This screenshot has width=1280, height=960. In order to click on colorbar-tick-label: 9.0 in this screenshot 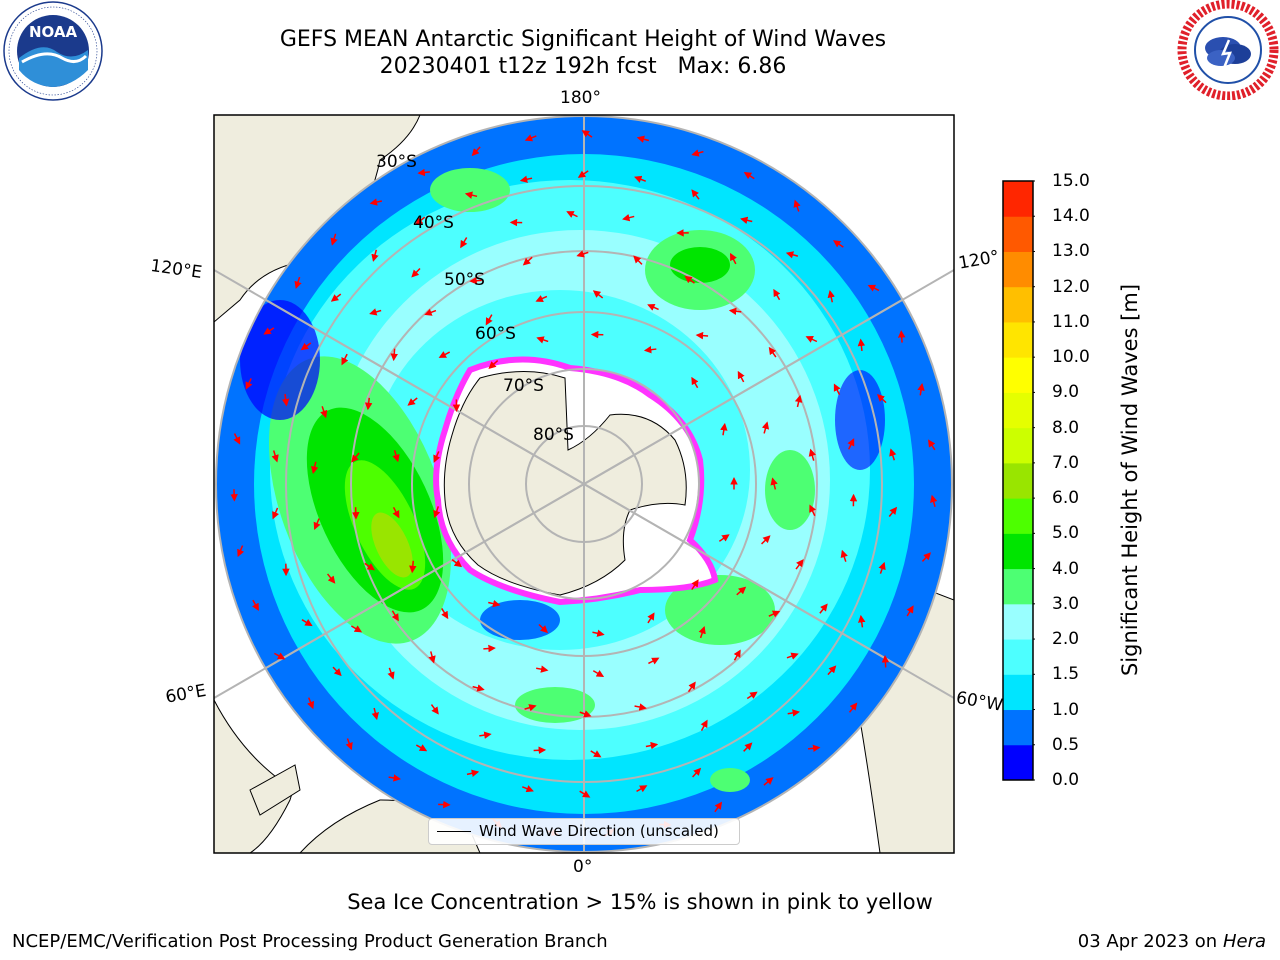, I will do `click(1066, 392)`.